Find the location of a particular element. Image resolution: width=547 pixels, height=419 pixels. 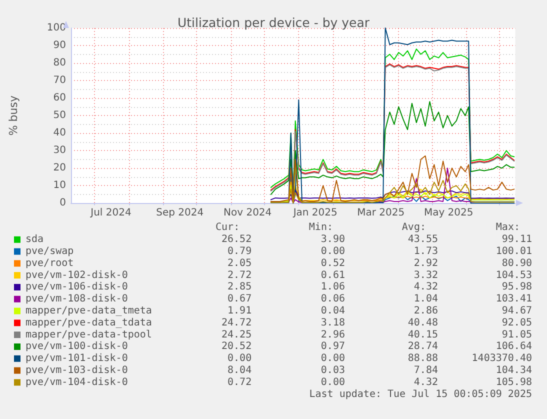

text: 1.04 is located at coordinates (426, 299).